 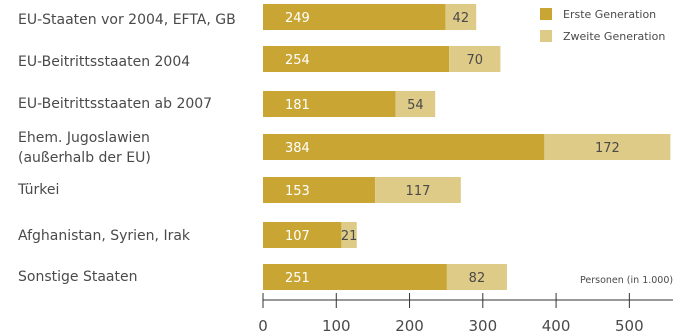 What do you see at coordinates (546, 36) in the screenshot?
I see `legend-swatch-zweite-generation` at bounding box center [546, 36].